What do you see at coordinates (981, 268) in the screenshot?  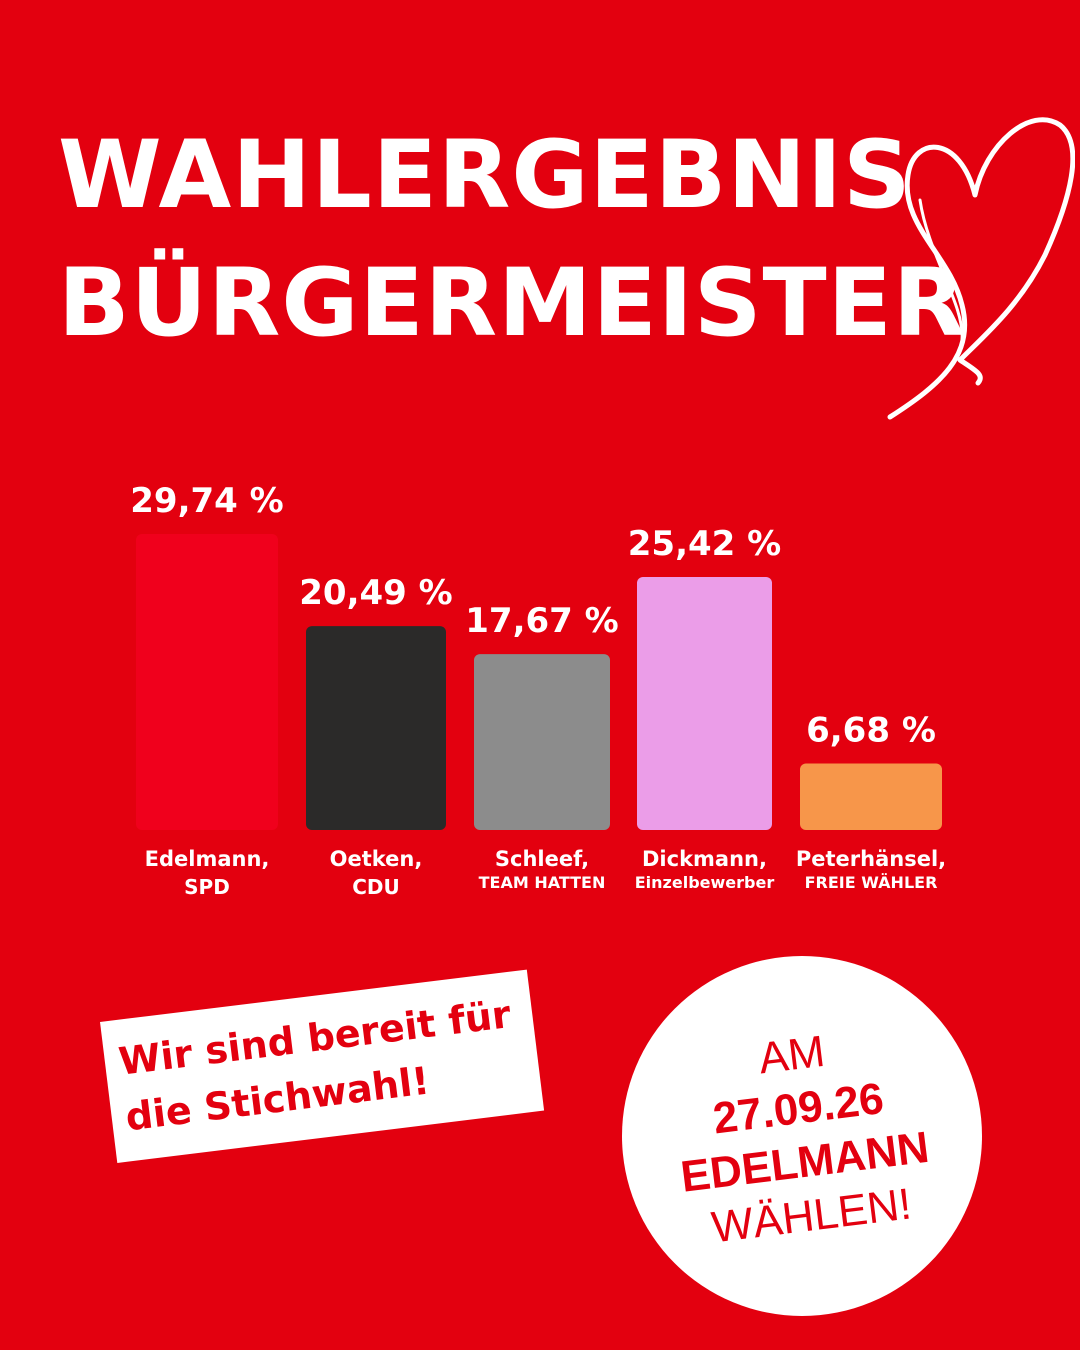 I see `heart-outline-icon` at bounding box center [981, 268].